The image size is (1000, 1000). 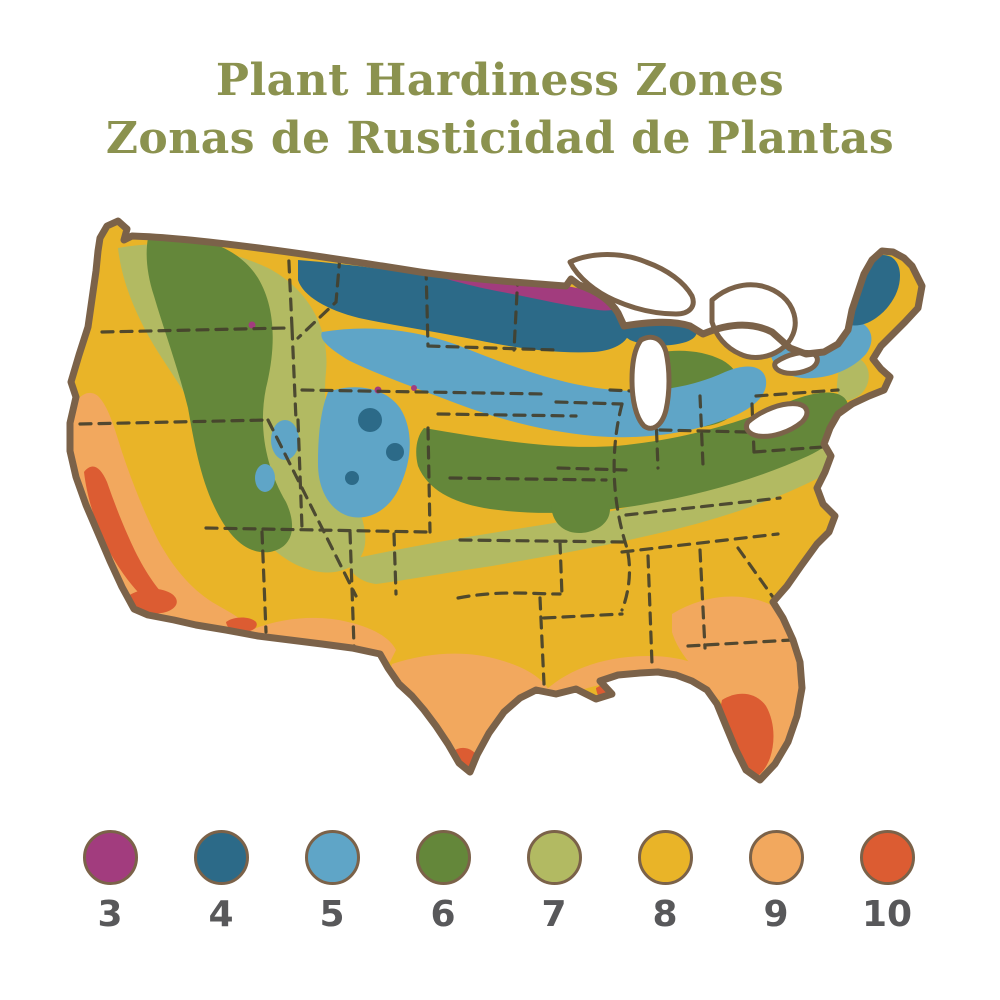 I want to click on title-line-spanish: Zonas de Rusticidad de Plantas, so click(x=500, y=138).